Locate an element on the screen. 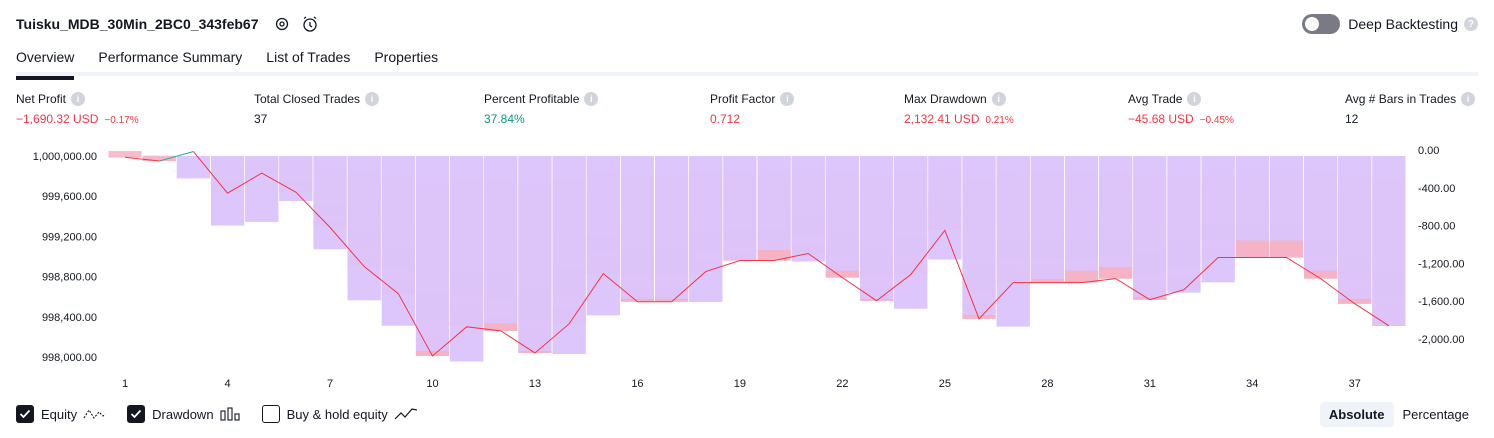  y-axis-right-tick-label: -1,600.00 is located at coordinates (1441, 302).